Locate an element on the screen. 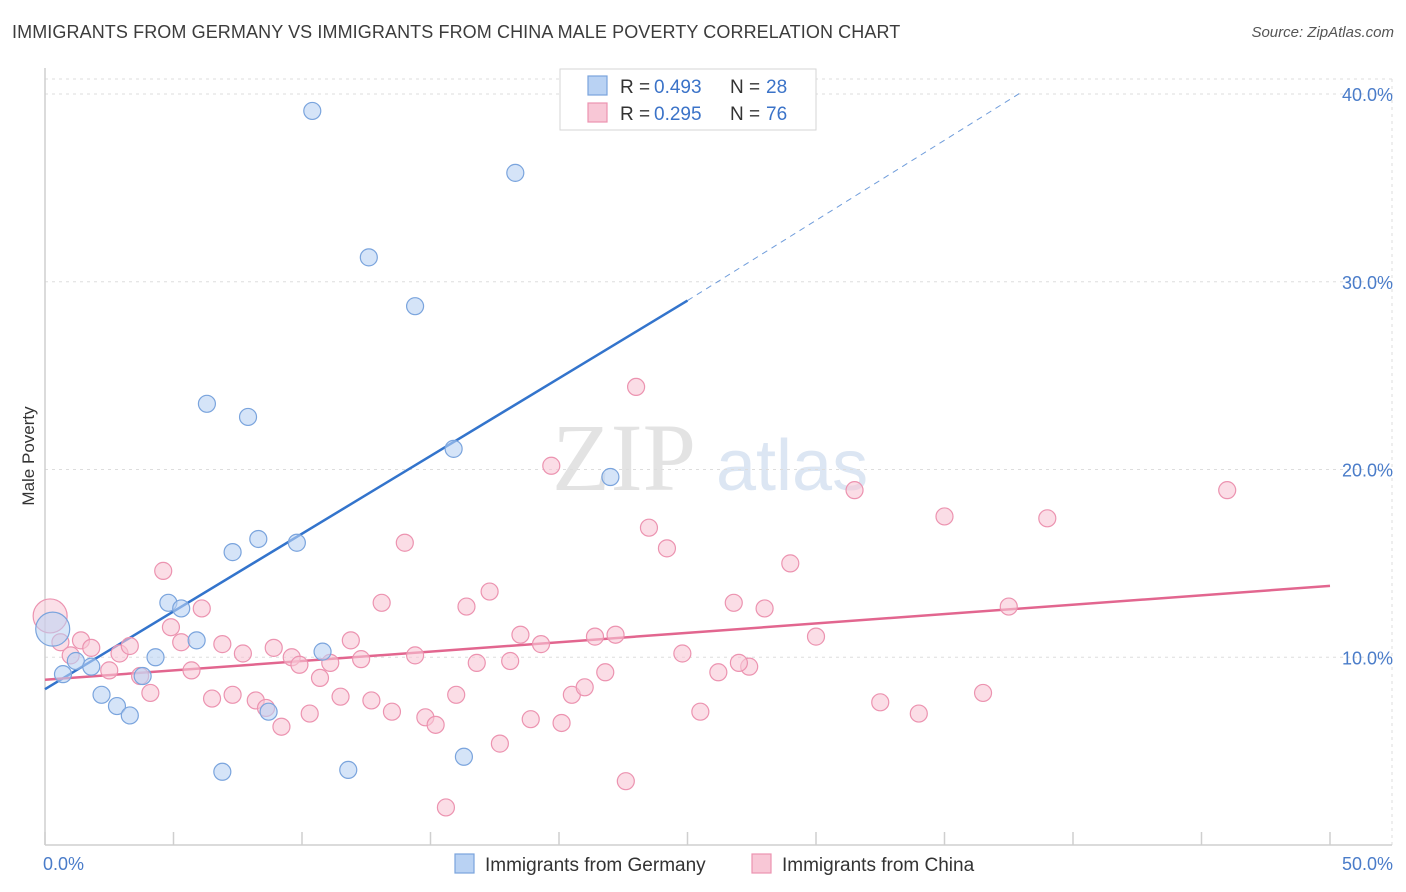  legend-n-value-china: 76 is located at coordinates (776, 114).